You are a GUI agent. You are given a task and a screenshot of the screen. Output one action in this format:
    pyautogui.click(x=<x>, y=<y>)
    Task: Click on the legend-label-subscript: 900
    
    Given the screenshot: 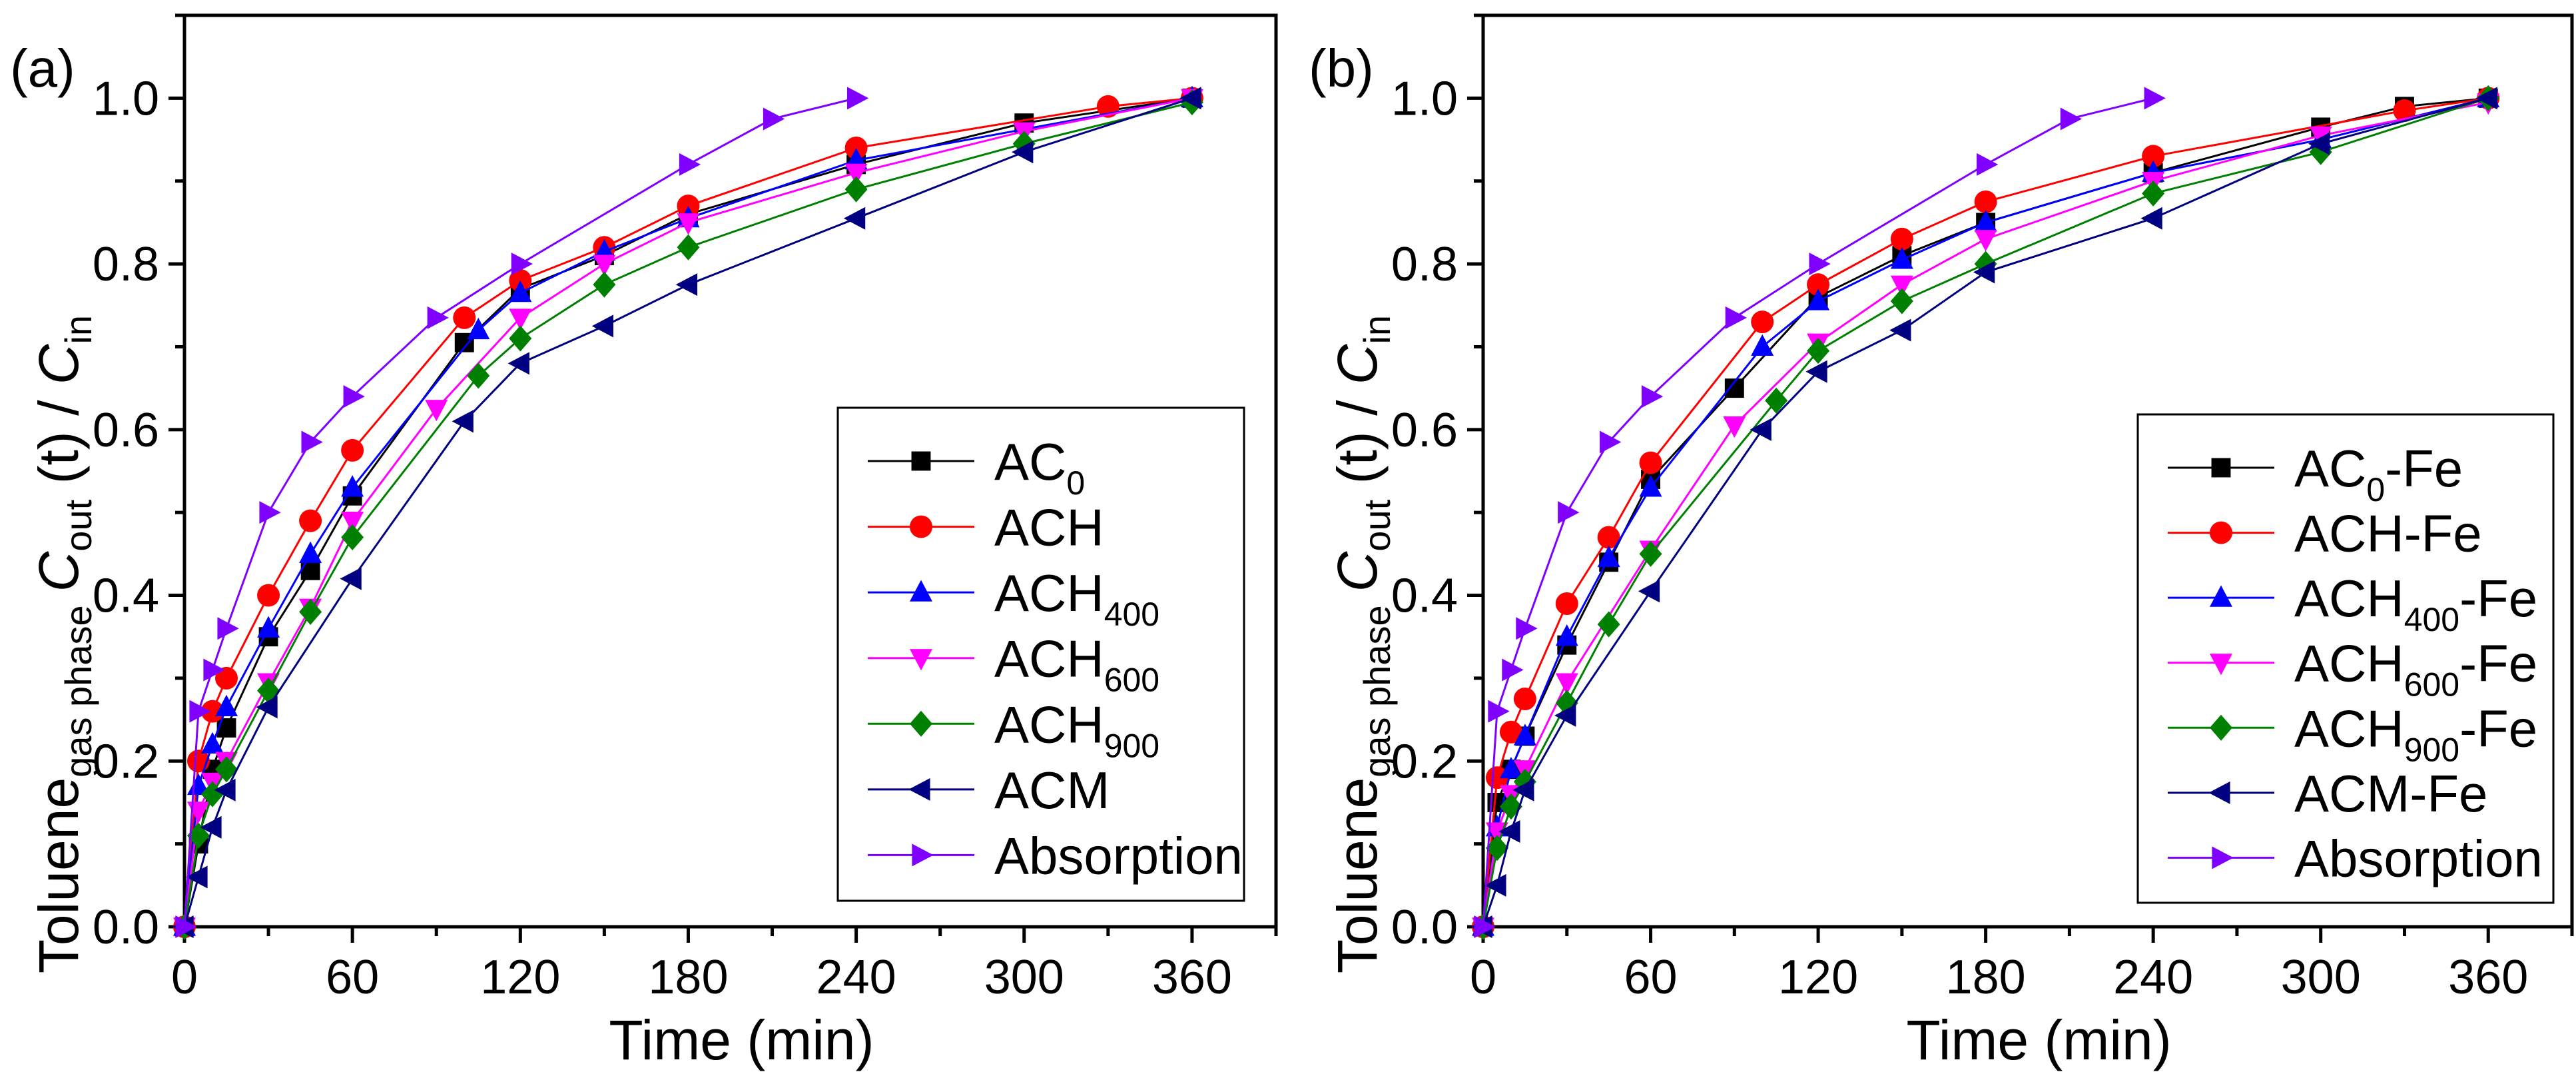 What is the action you would take?
    pyautogui.click(x=2431, y=750)
    